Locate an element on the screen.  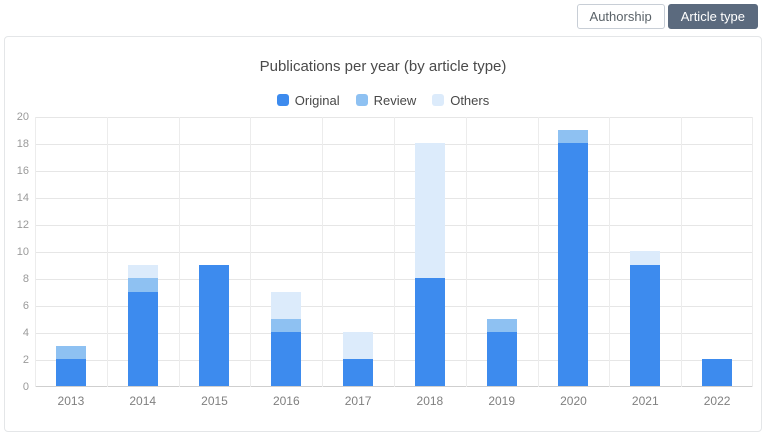
bar-segment-original-2015 is located at coordinates (214, 325).